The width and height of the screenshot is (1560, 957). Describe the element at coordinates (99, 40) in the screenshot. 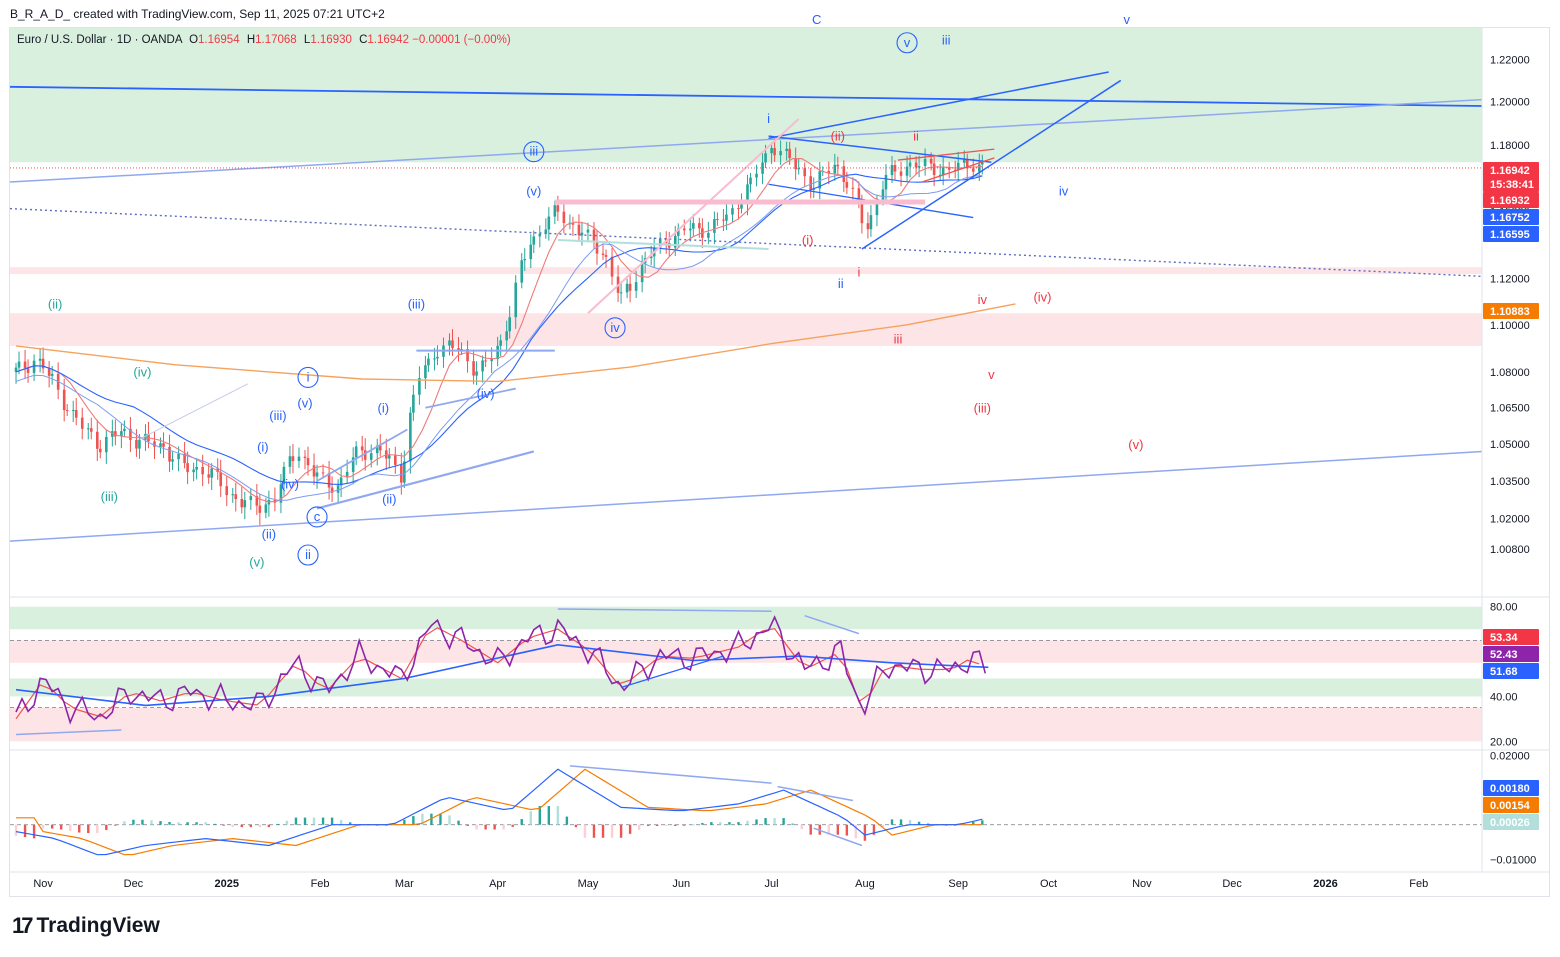

I see `symbol-title: Euro / U.S. Dollar · 1D · OANDA` at that location.